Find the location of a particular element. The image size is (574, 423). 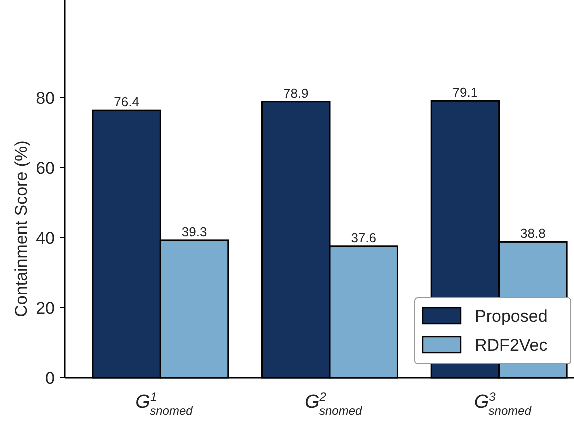

data-label: 38.8 is located at coordinates (533, 234).